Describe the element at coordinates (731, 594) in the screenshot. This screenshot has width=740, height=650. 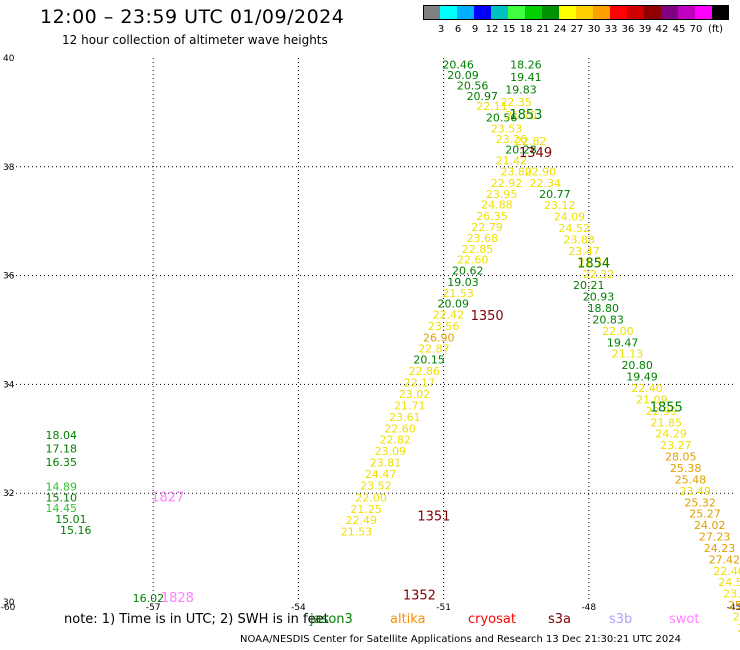
I see `wave-height-label: 23.46` at that location.